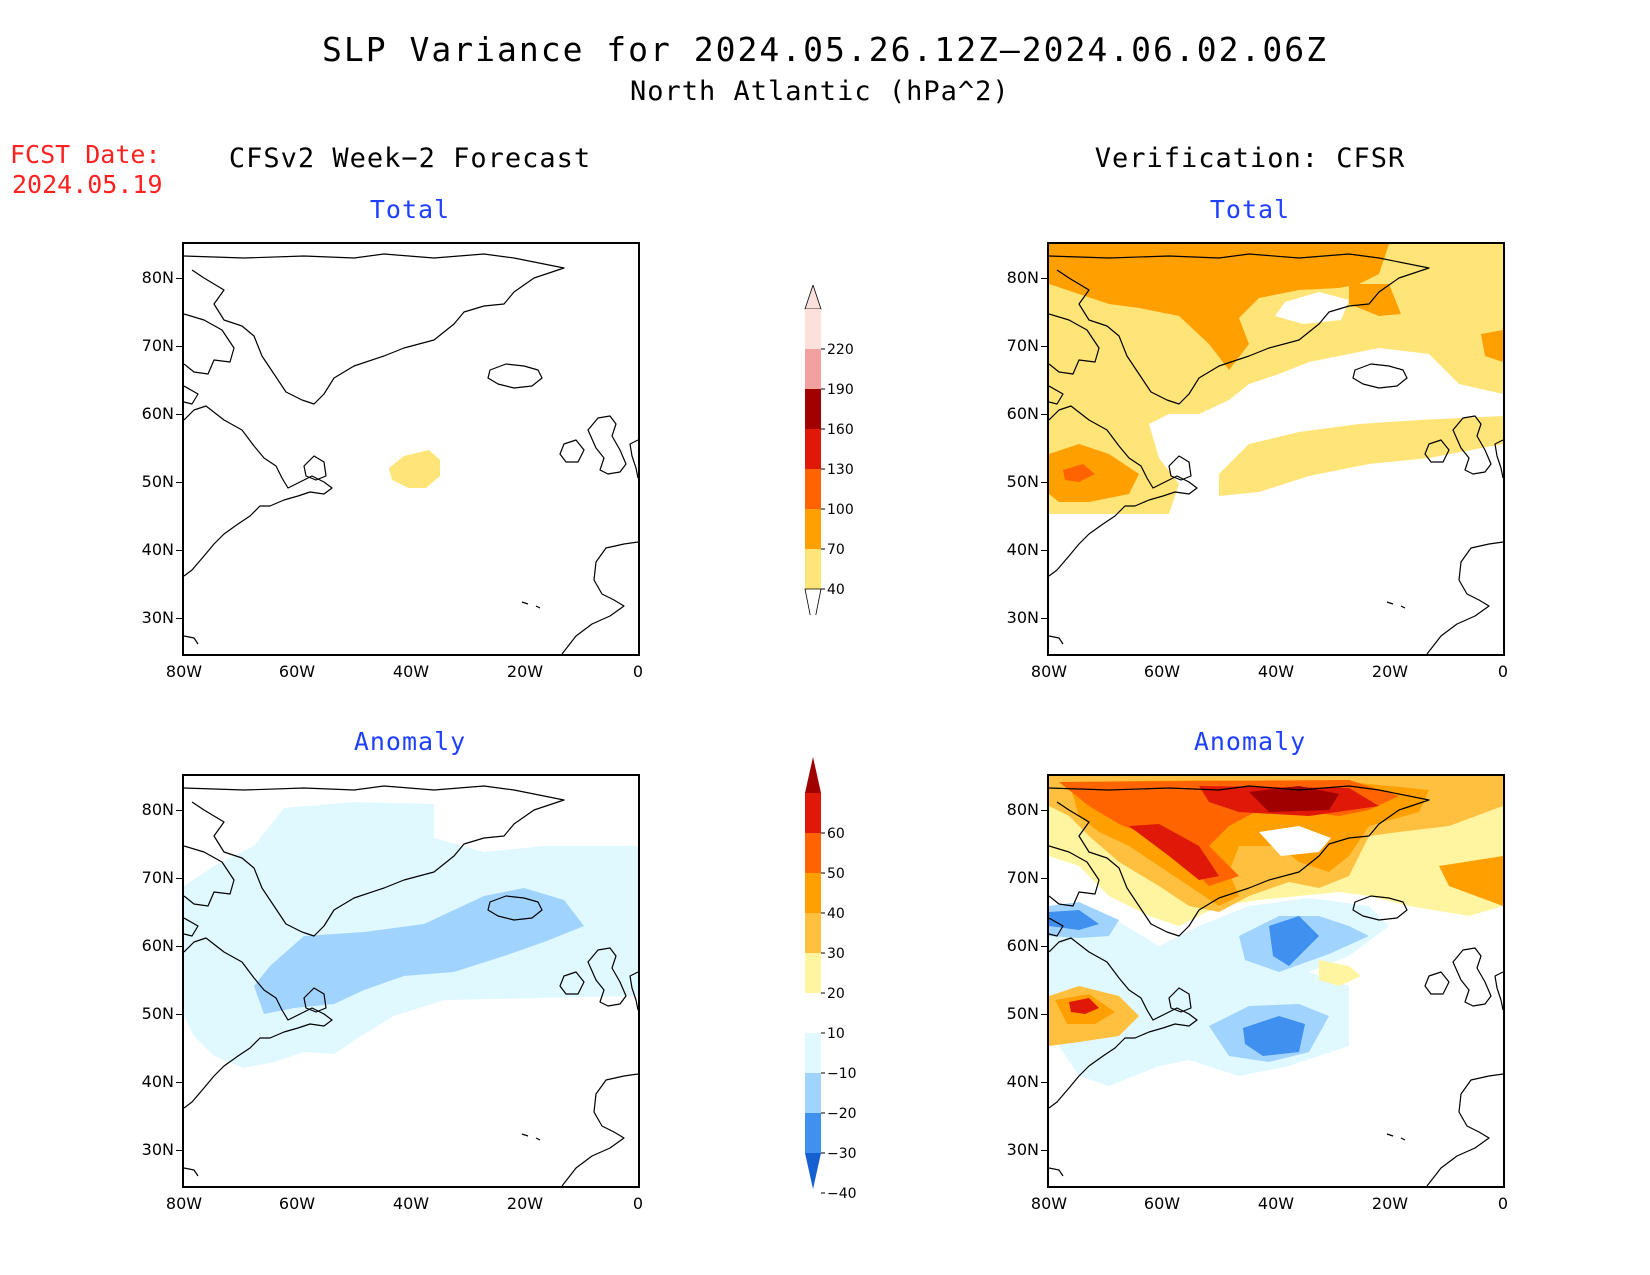  Describe the element at coordinates (836, 834) in the screenshot. I see `cb-anom-level-label: 60` at that location.